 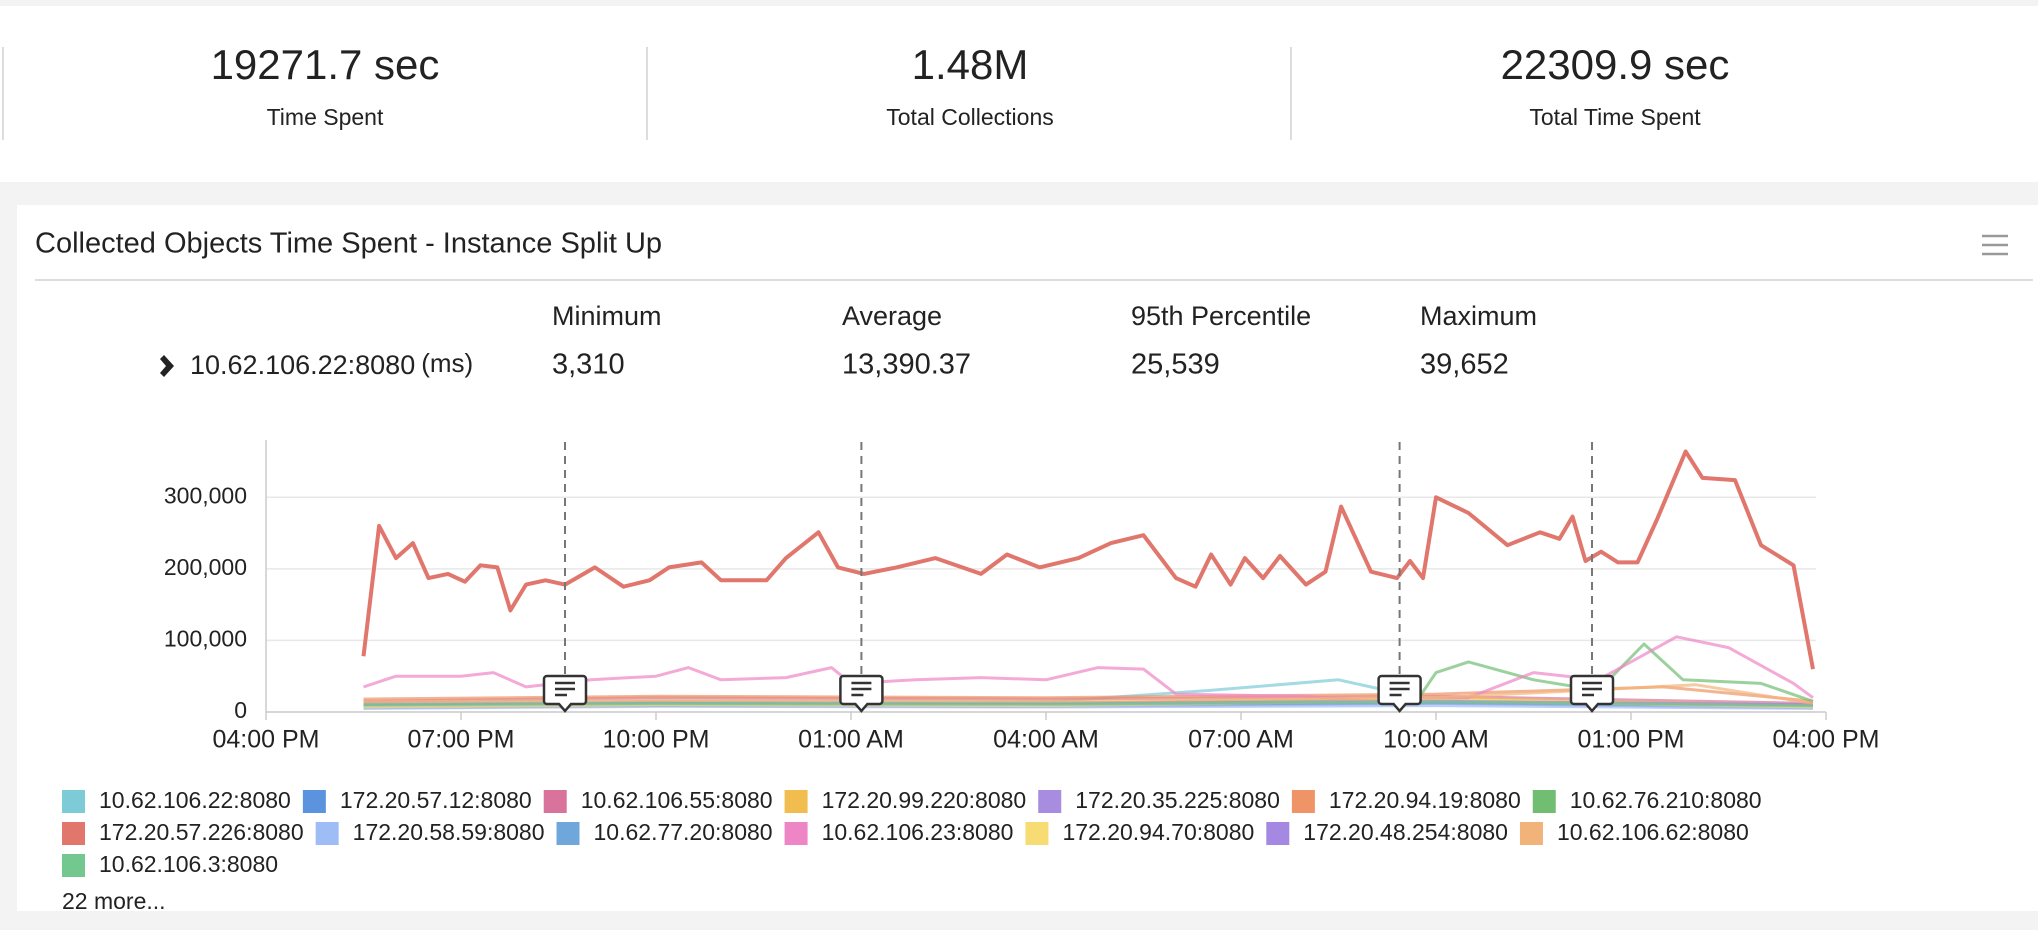 What do you see at coordinates (851, 740) in the screenshot?
I see `x-tick-label: 01:00 AM` at bounding box center [851, 740].